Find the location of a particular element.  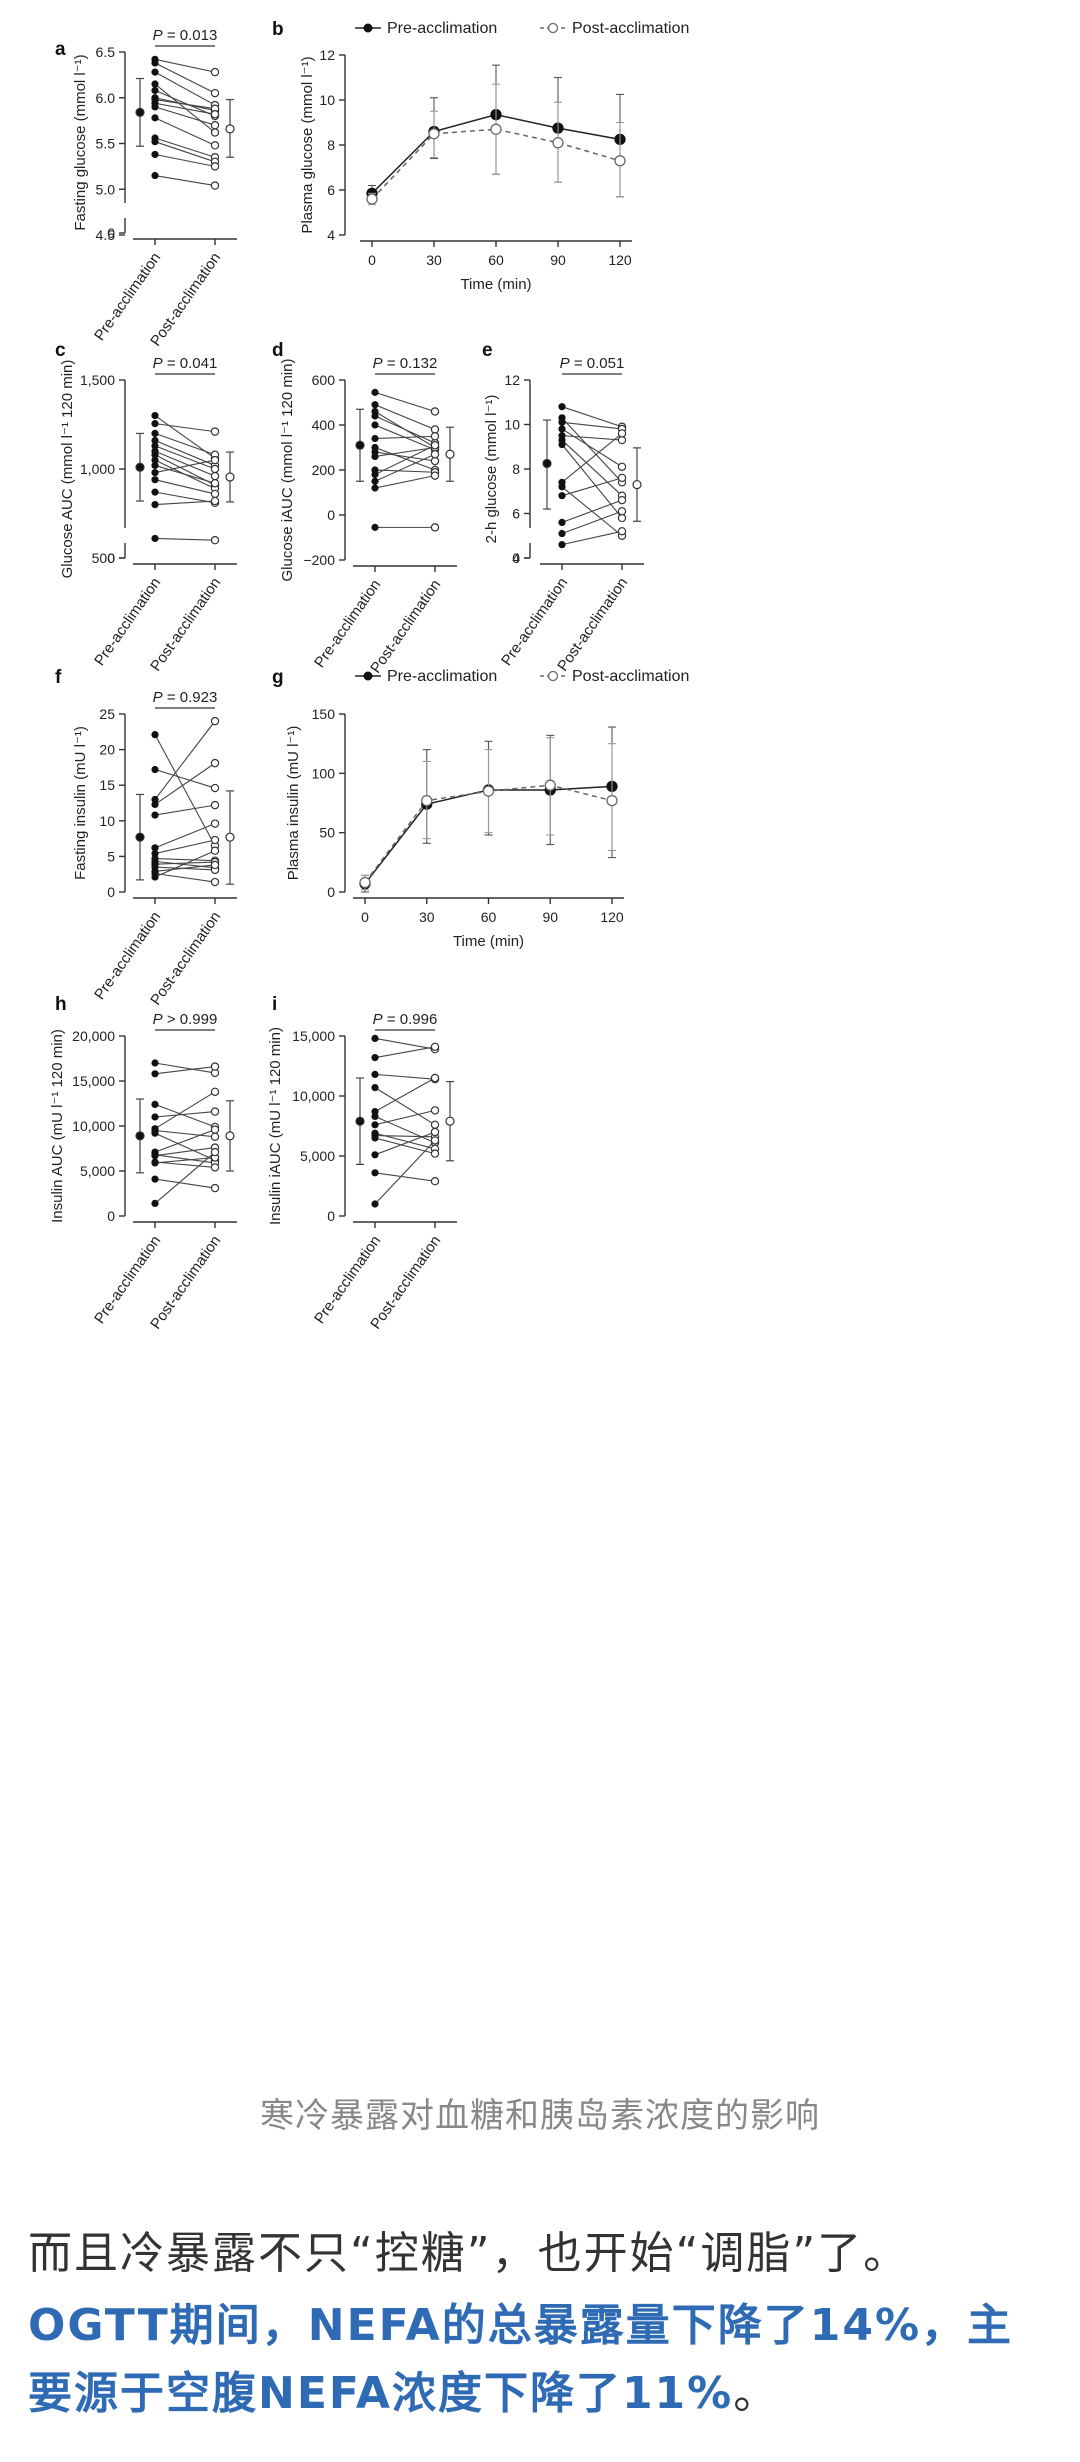

x-axis-label: Time (min) is located at coordinates (488, 941).